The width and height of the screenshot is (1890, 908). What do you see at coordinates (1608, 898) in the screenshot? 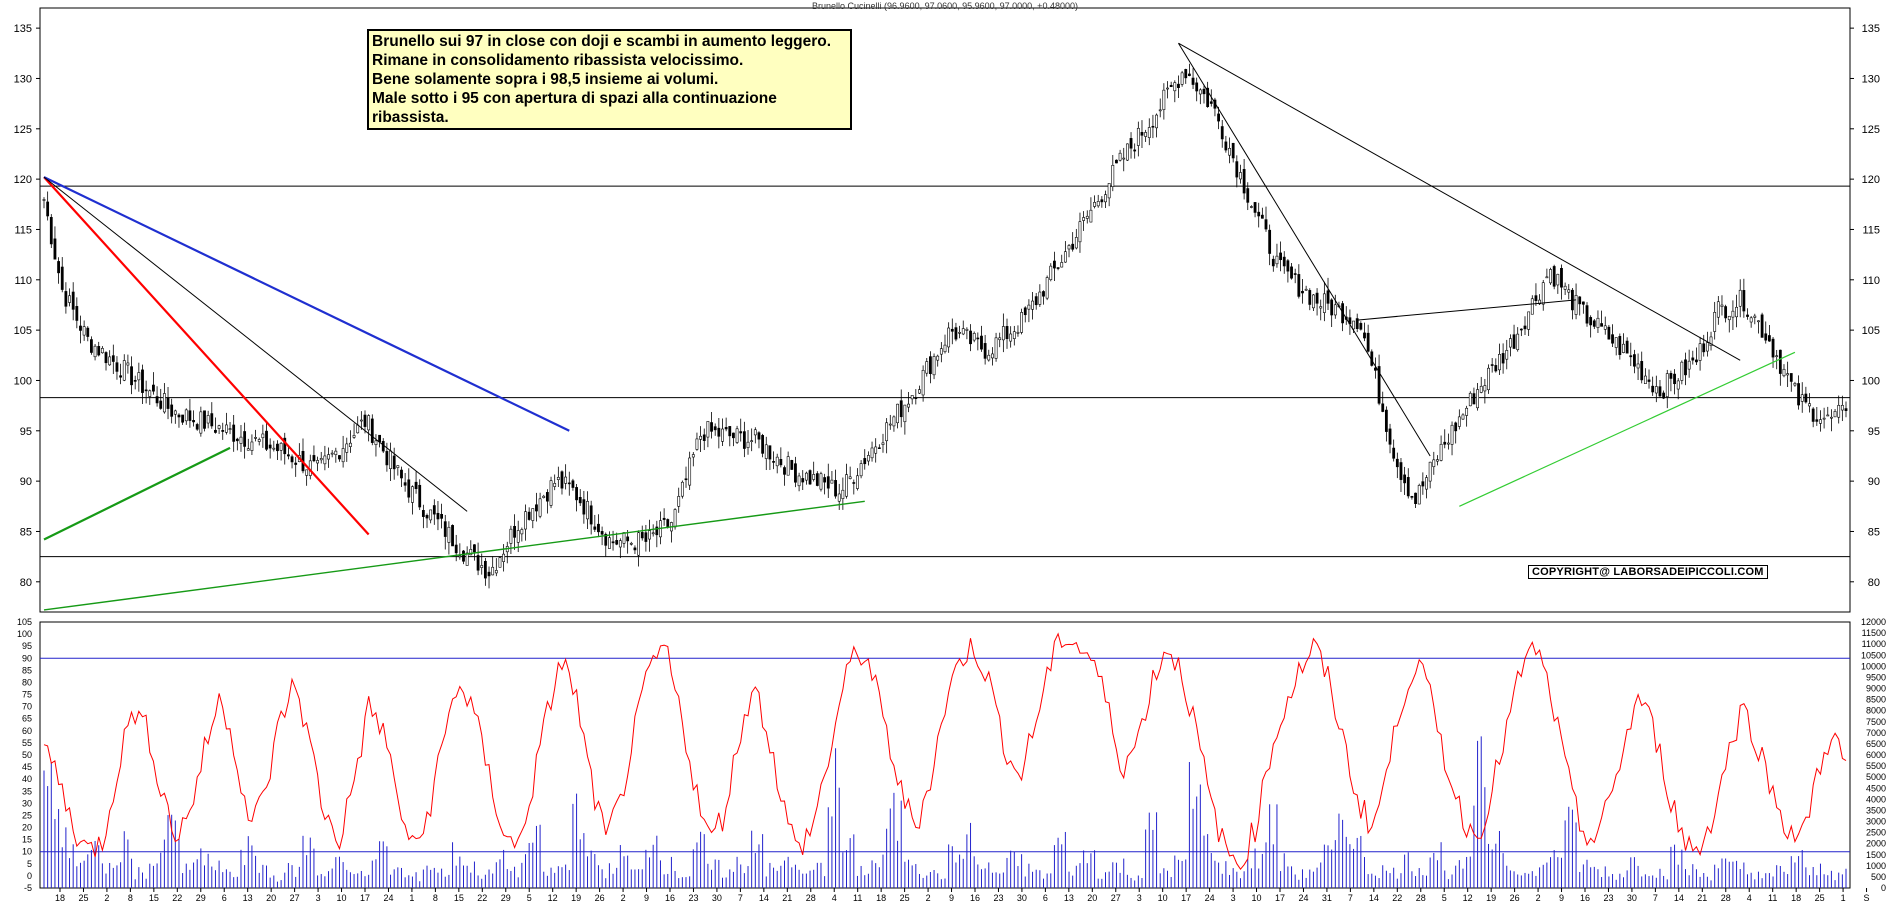
I see `x-tick-label: 23` at bounding box center [1608, 898].